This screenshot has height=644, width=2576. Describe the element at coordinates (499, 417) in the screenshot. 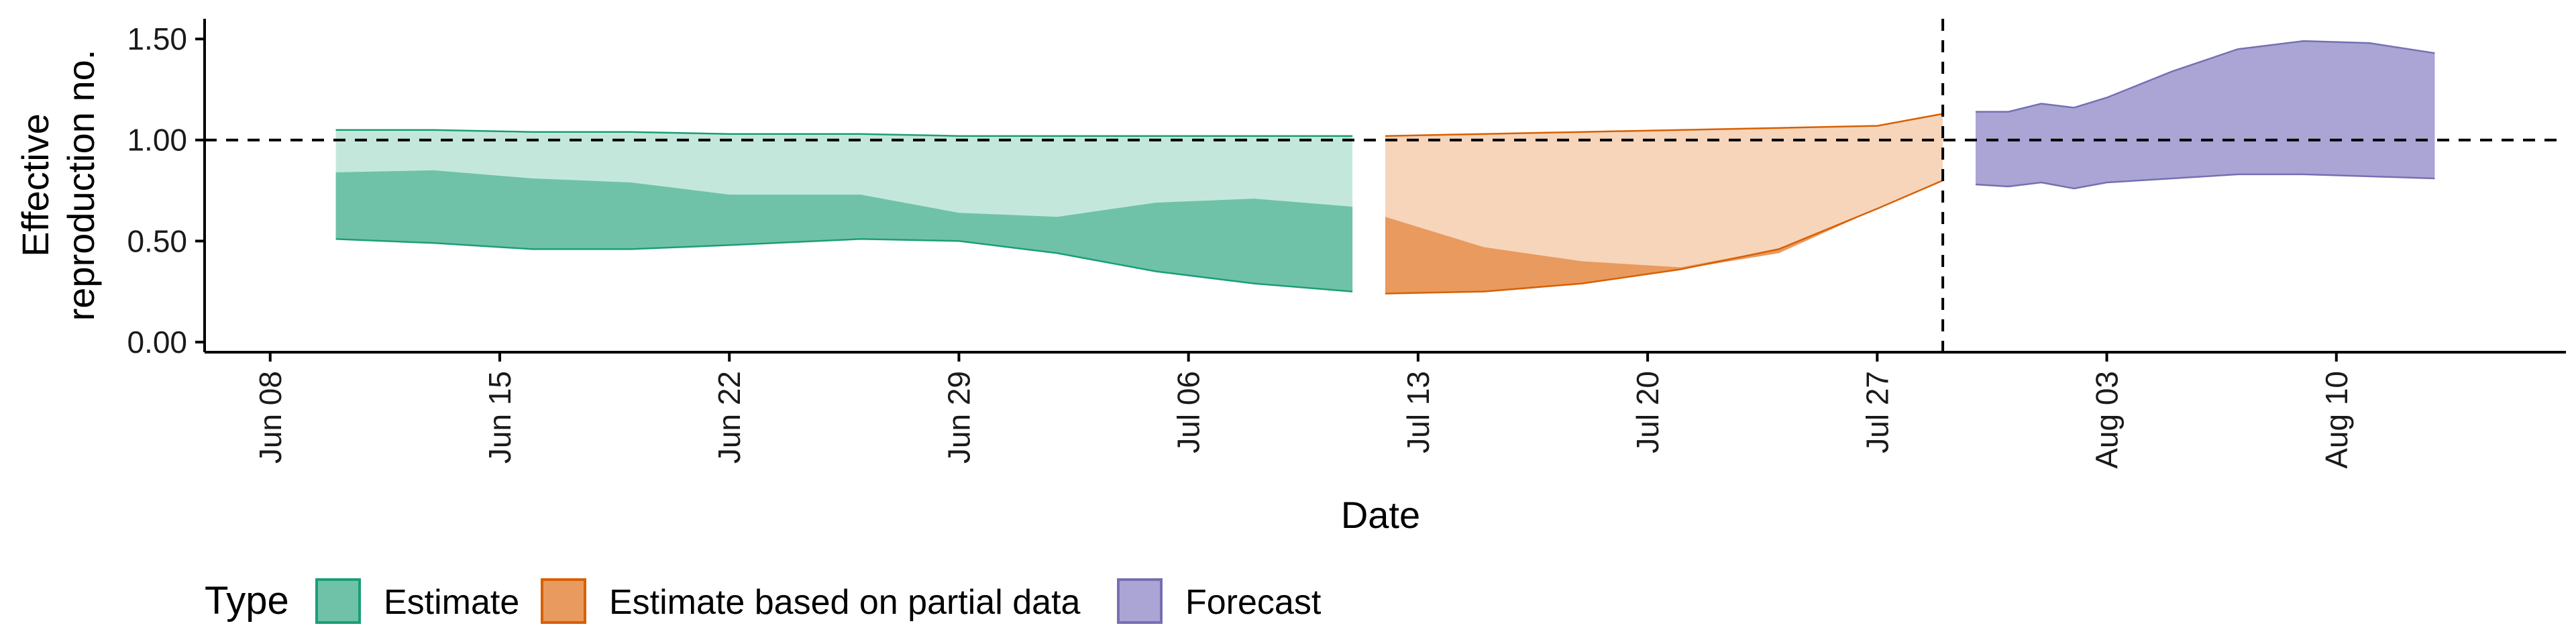

I see `x-tick-label: Jun 15` at that location.